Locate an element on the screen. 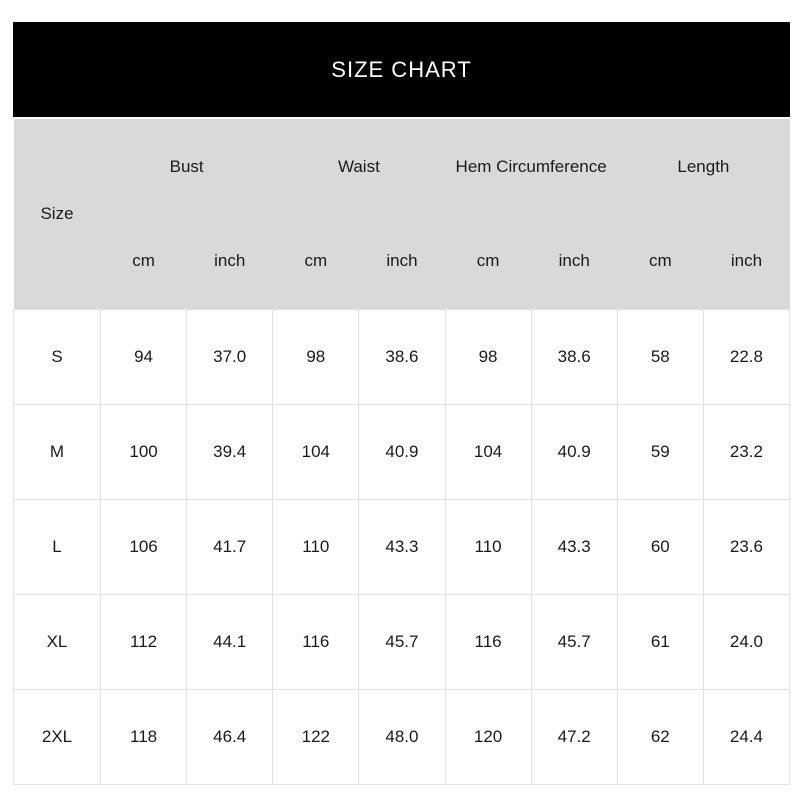 The image size is (800, 800). value-cell: 23.6 is located at coordinates (746, 546).